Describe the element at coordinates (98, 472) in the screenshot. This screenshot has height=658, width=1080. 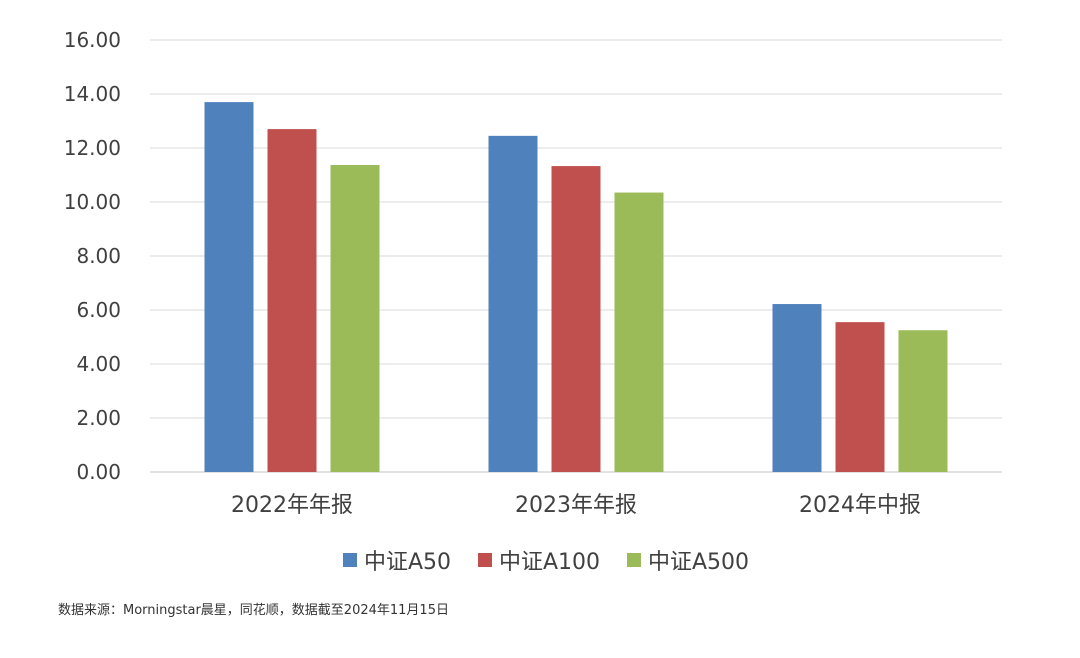
I see `y-tick-label: 0.00` at that location.